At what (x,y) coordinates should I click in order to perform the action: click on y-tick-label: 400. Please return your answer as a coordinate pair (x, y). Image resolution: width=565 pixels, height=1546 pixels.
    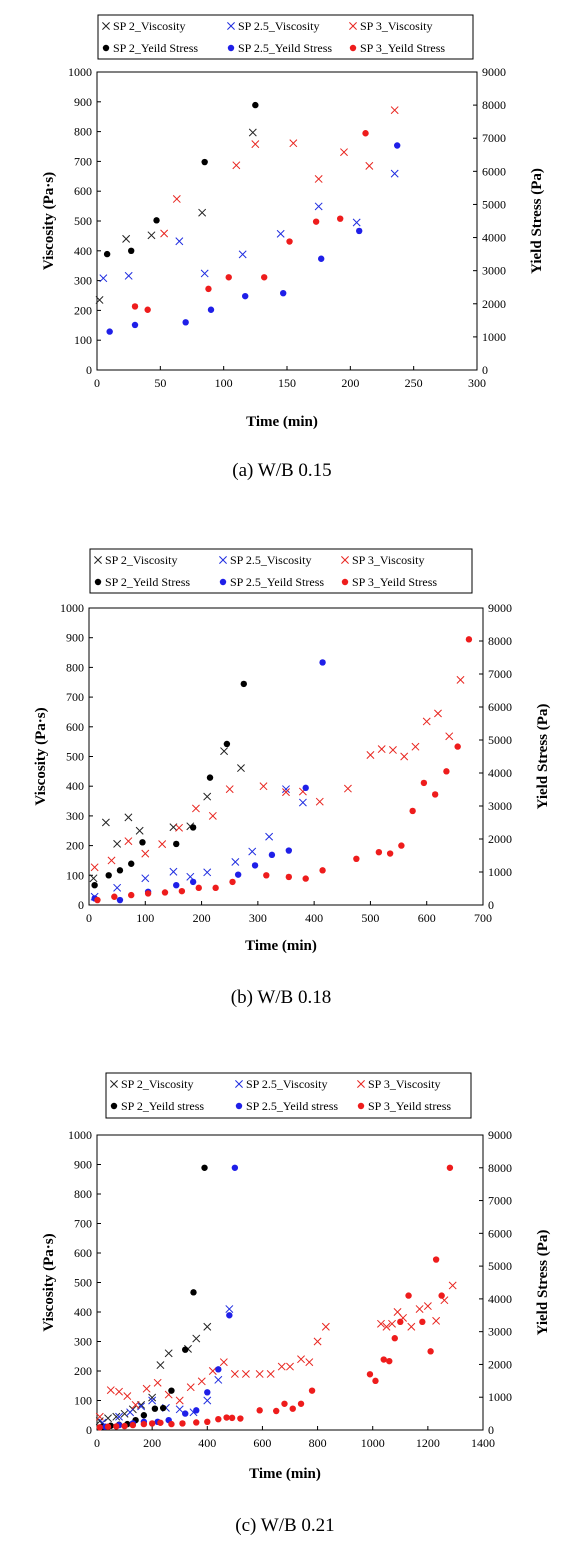
    Looking at the image, I should click on (83, 1312).